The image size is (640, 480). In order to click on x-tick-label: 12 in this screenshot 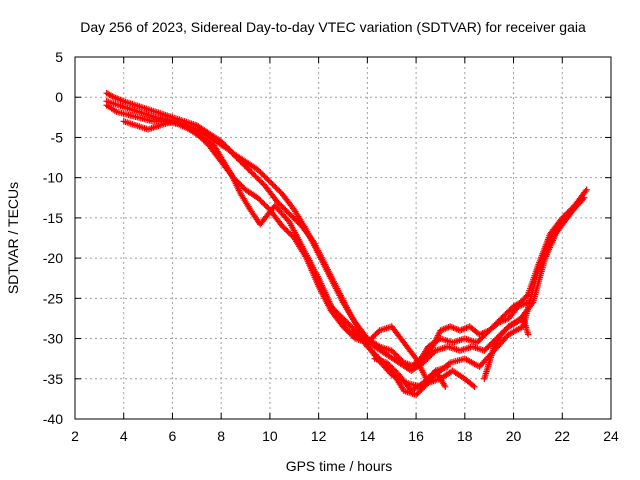, I will do `click(319, 436)`.